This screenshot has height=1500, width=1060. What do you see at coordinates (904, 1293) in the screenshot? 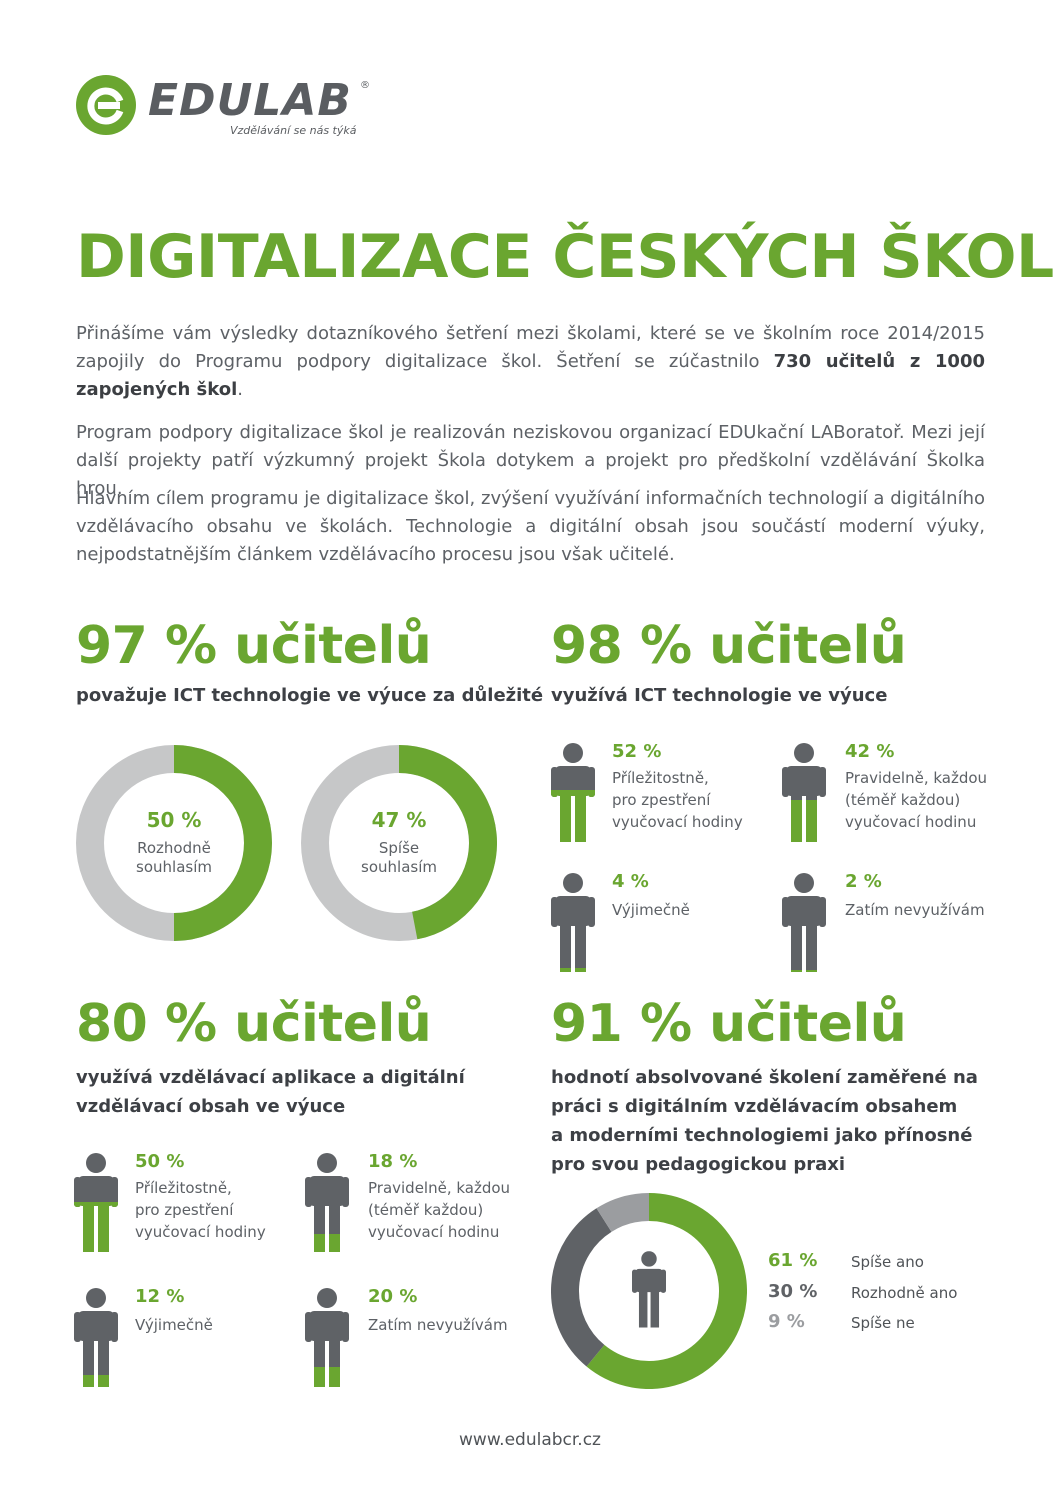
I see `legend-label: Rozhodně ano` at bounding box center [904, 1293].